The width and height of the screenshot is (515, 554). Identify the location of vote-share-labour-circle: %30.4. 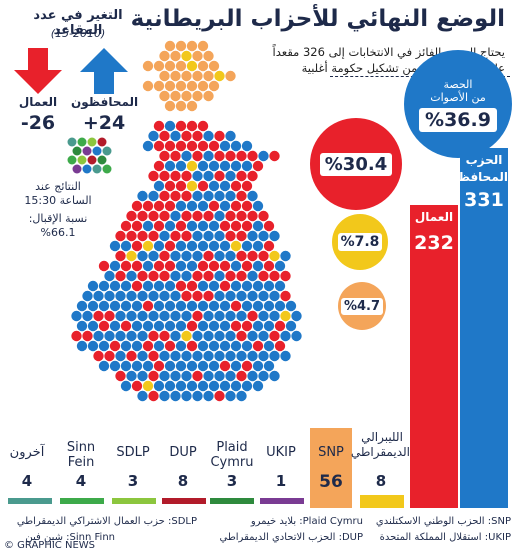
(356, 164).